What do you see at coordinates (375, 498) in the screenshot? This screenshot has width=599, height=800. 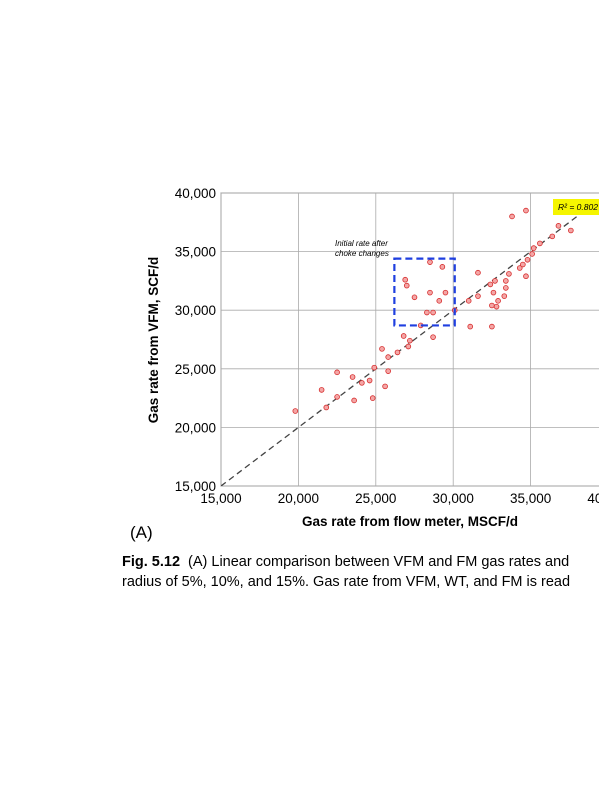 I see `x-tick-label: 25,000` at bounding box center [375, 498].